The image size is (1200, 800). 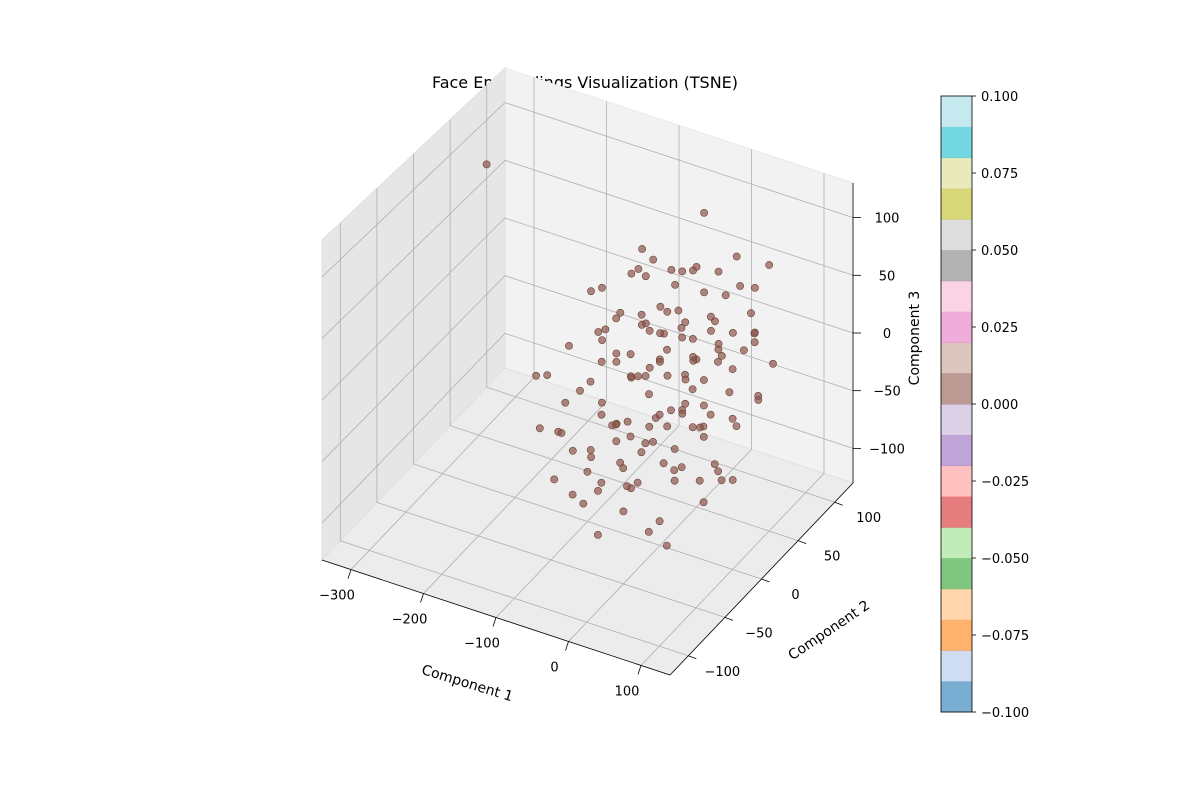 What do you see at coordinates (999, 328) in the screenshot?
I see `colorbar-tick-label: 0.025` at bounding box center [999, 328].